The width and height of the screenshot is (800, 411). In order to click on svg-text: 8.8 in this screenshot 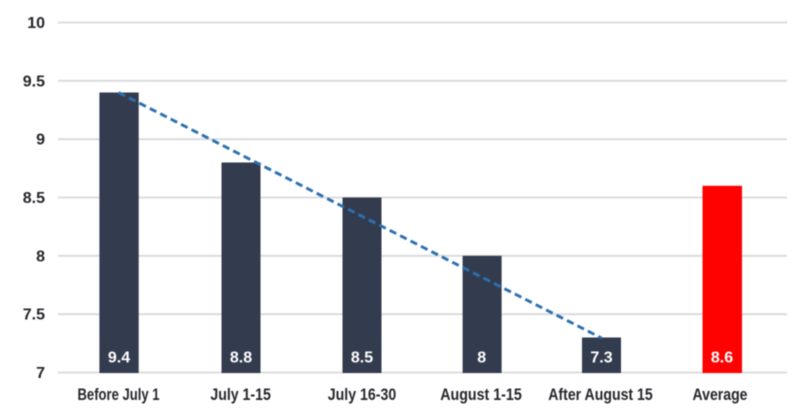, I will do `click(241, 358)`.